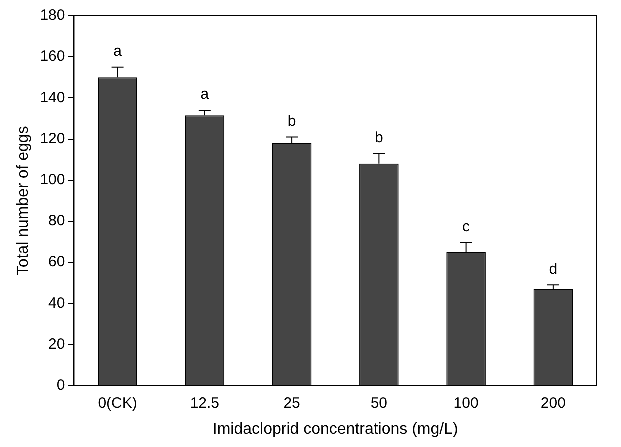 This screenshot has height=447, width=621. What do you see at coordinates (118, 403) in the screenshot?
I see `x-tick-label: 0(CK)` at bounding box center [118, 403].